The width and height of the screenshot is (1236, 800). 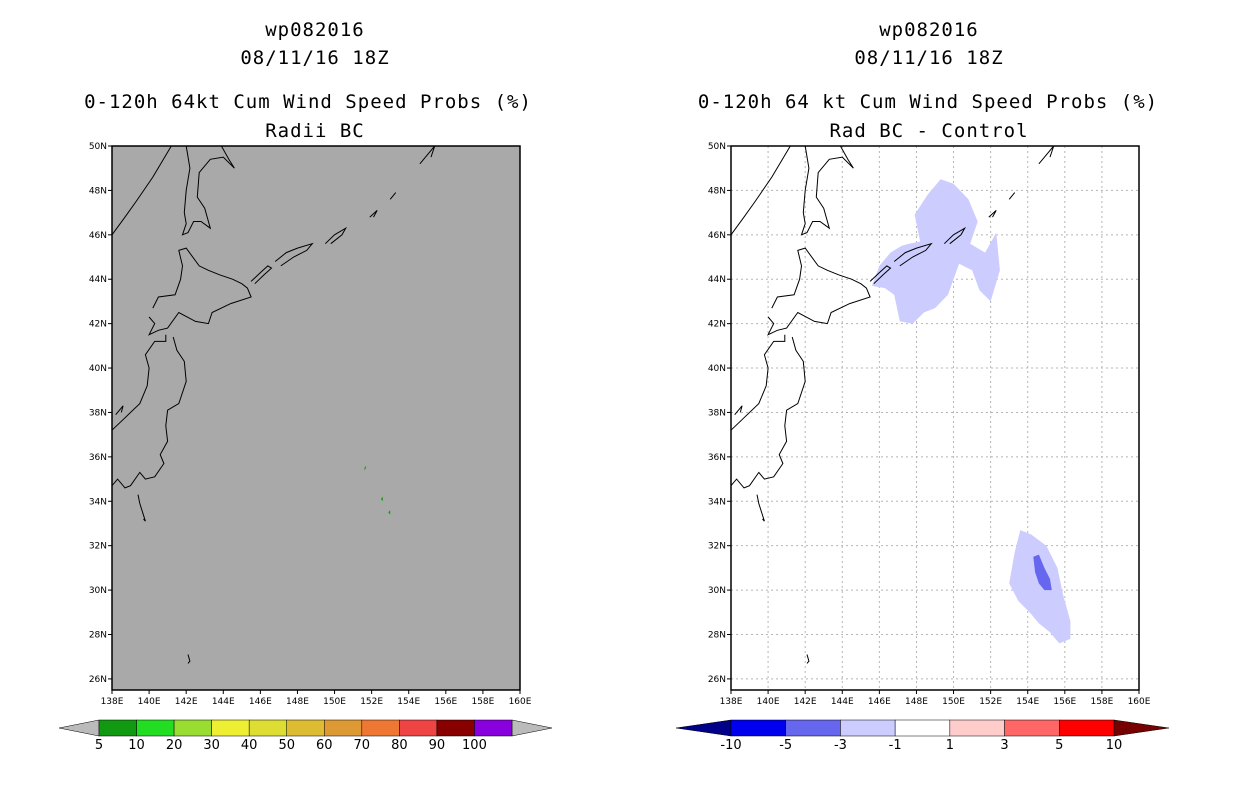 What do you see at coordinates (1027, 702) in the screenshot?
I see `lon-tick-label: 154E` at bounding box center [1027, 702].